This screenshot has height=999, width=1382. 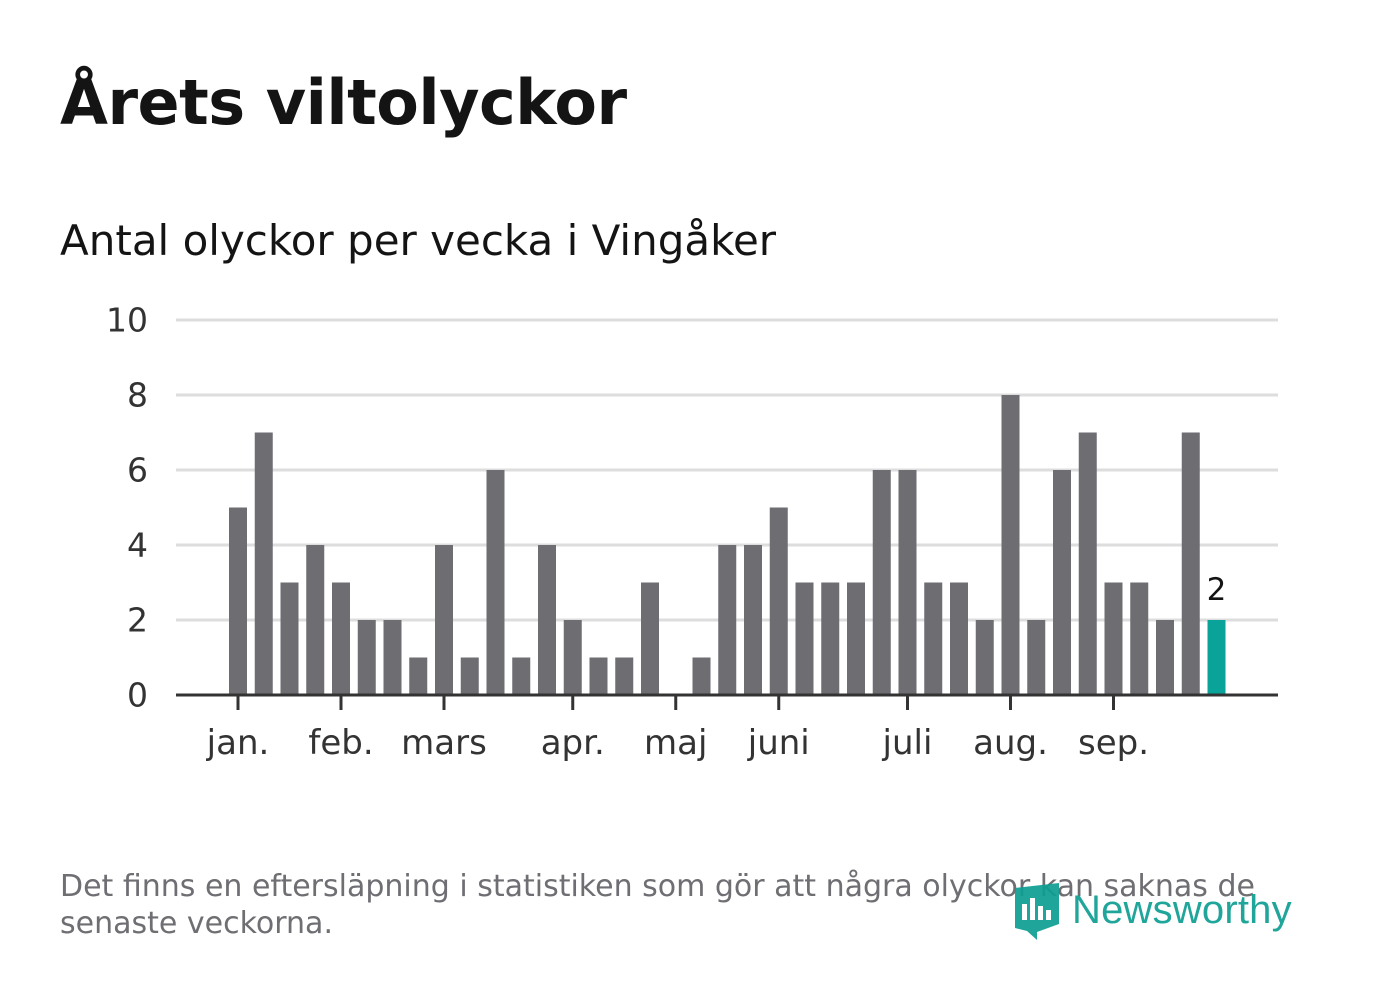 What do you see at coordinates (573, 743) in the screenshot?
I see `x-tick-label-apr: apr.` at bounding box center [573, 743].